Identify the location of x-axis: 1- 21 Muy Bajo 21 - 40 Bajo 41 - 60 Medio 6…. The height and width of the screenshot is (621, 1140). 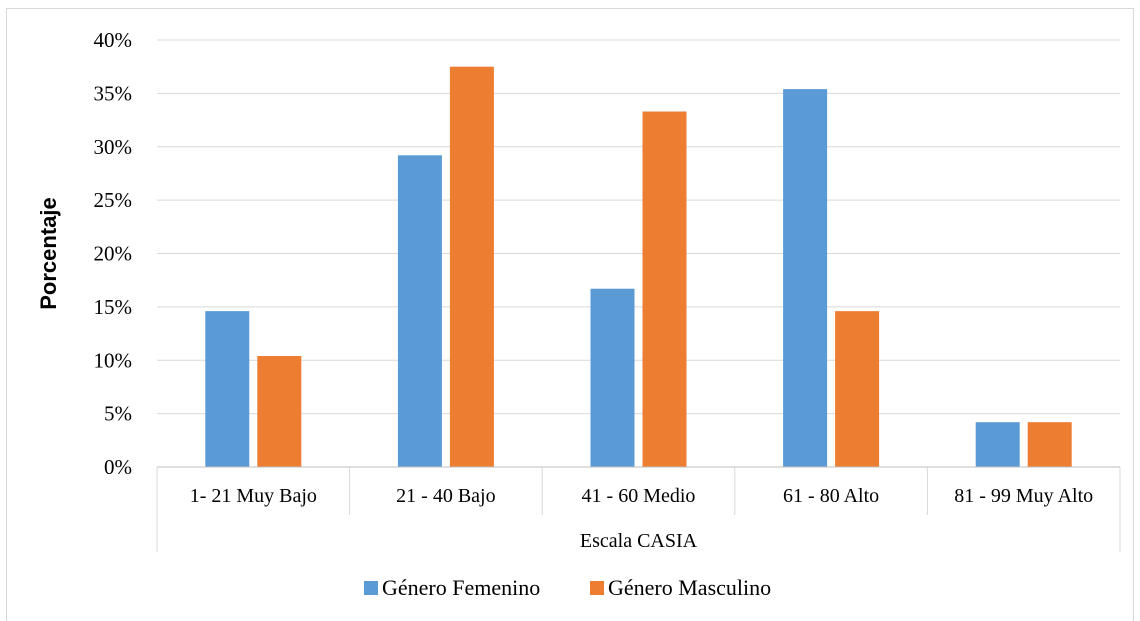
(638, 509).